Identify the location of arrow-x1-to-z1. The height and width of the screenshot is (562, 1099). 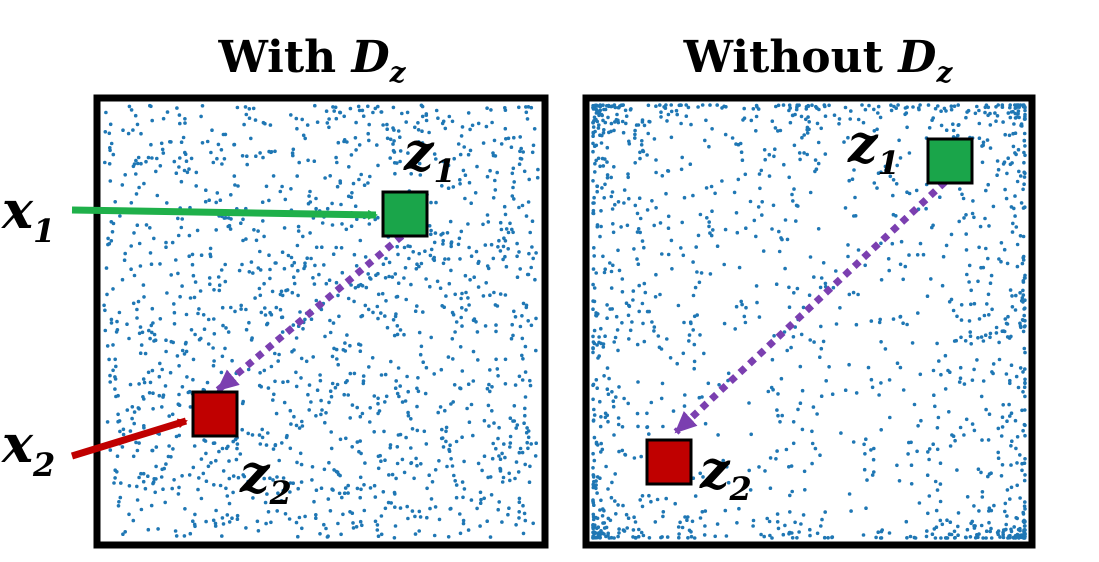
(224, 213).